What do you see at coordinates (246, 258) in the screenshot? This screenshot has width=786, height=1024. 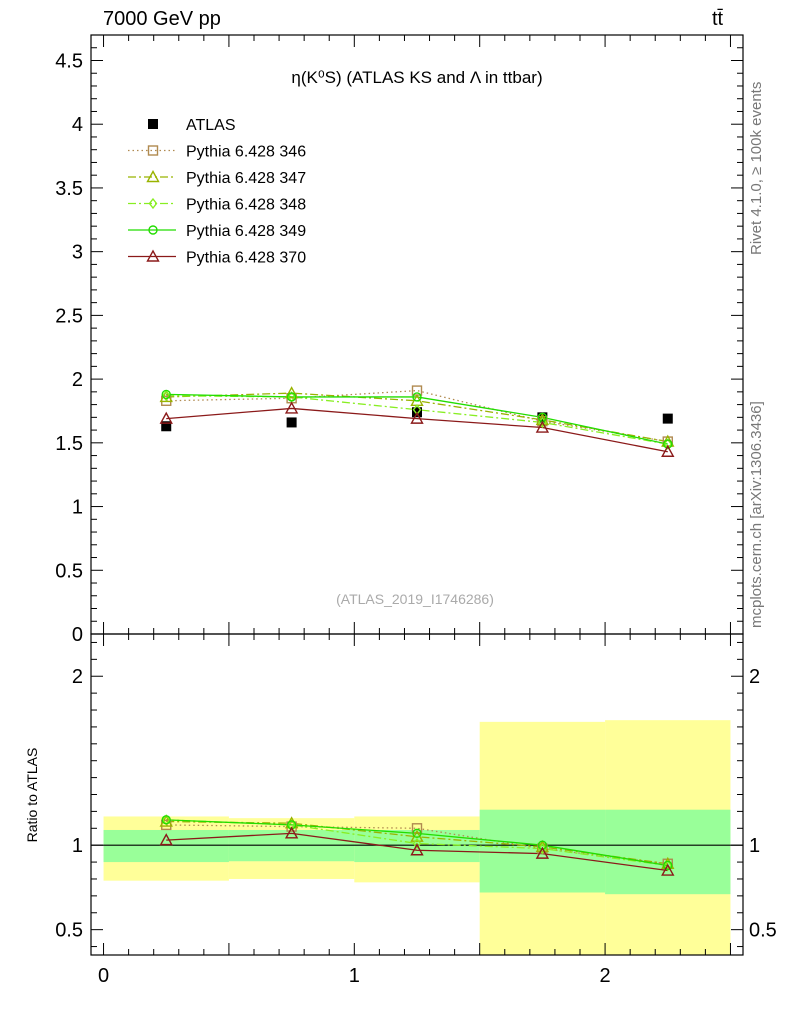 I see `legend-label: Pythia 6.428 370` at bounding box center [246, 258].